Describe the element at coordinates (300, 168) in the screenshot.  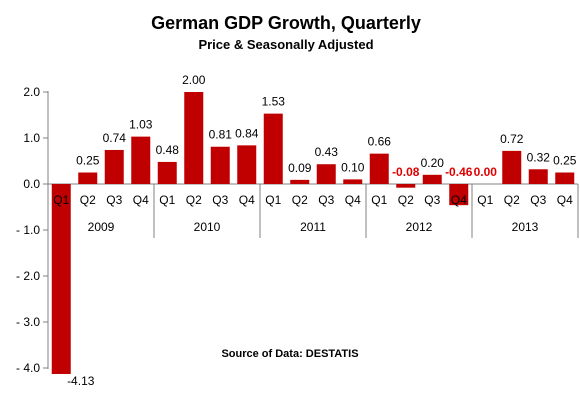
I see `data-label: 0.09` at that location.